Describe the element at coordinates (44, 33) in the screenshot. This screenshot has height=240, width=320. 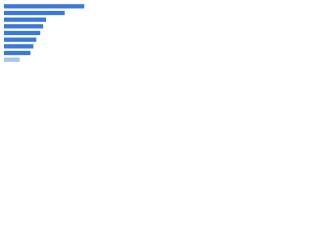
I see `chart` at that location.